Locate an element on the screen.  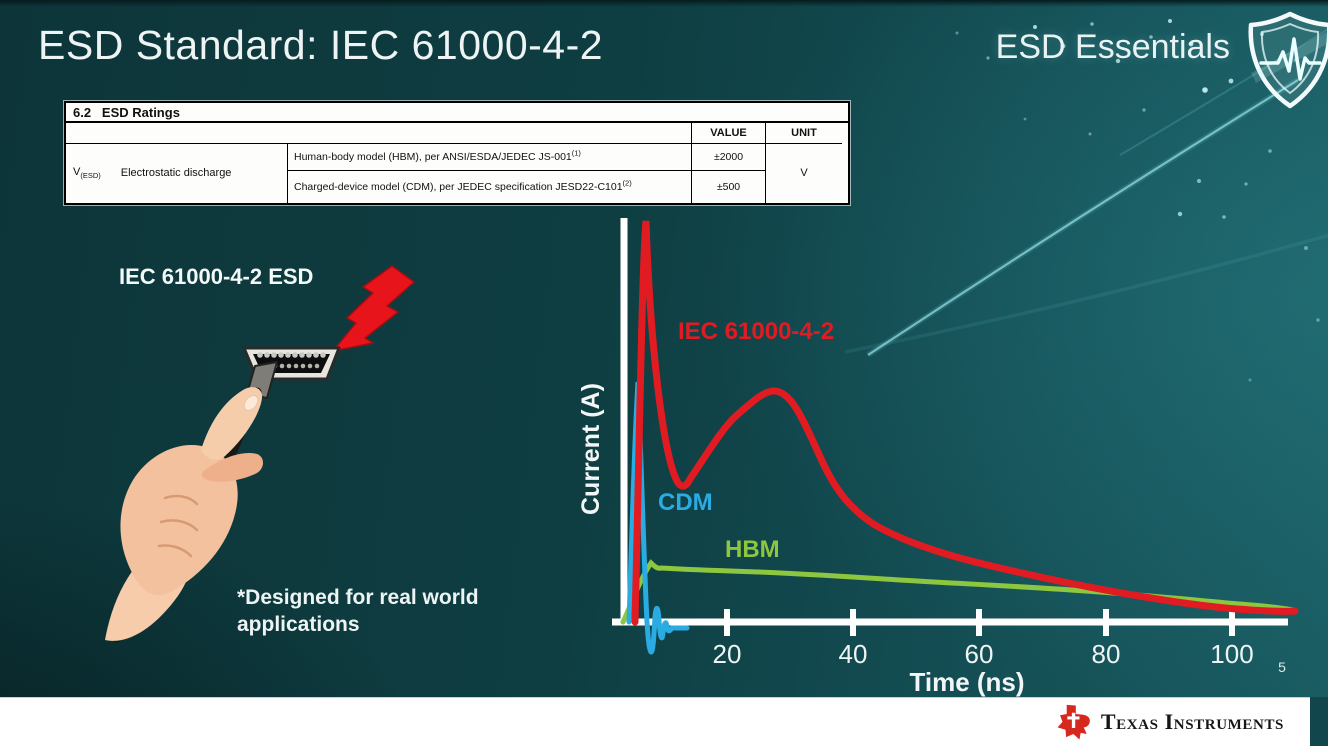
ratings-header-empty is located at coordinates (379, 133).